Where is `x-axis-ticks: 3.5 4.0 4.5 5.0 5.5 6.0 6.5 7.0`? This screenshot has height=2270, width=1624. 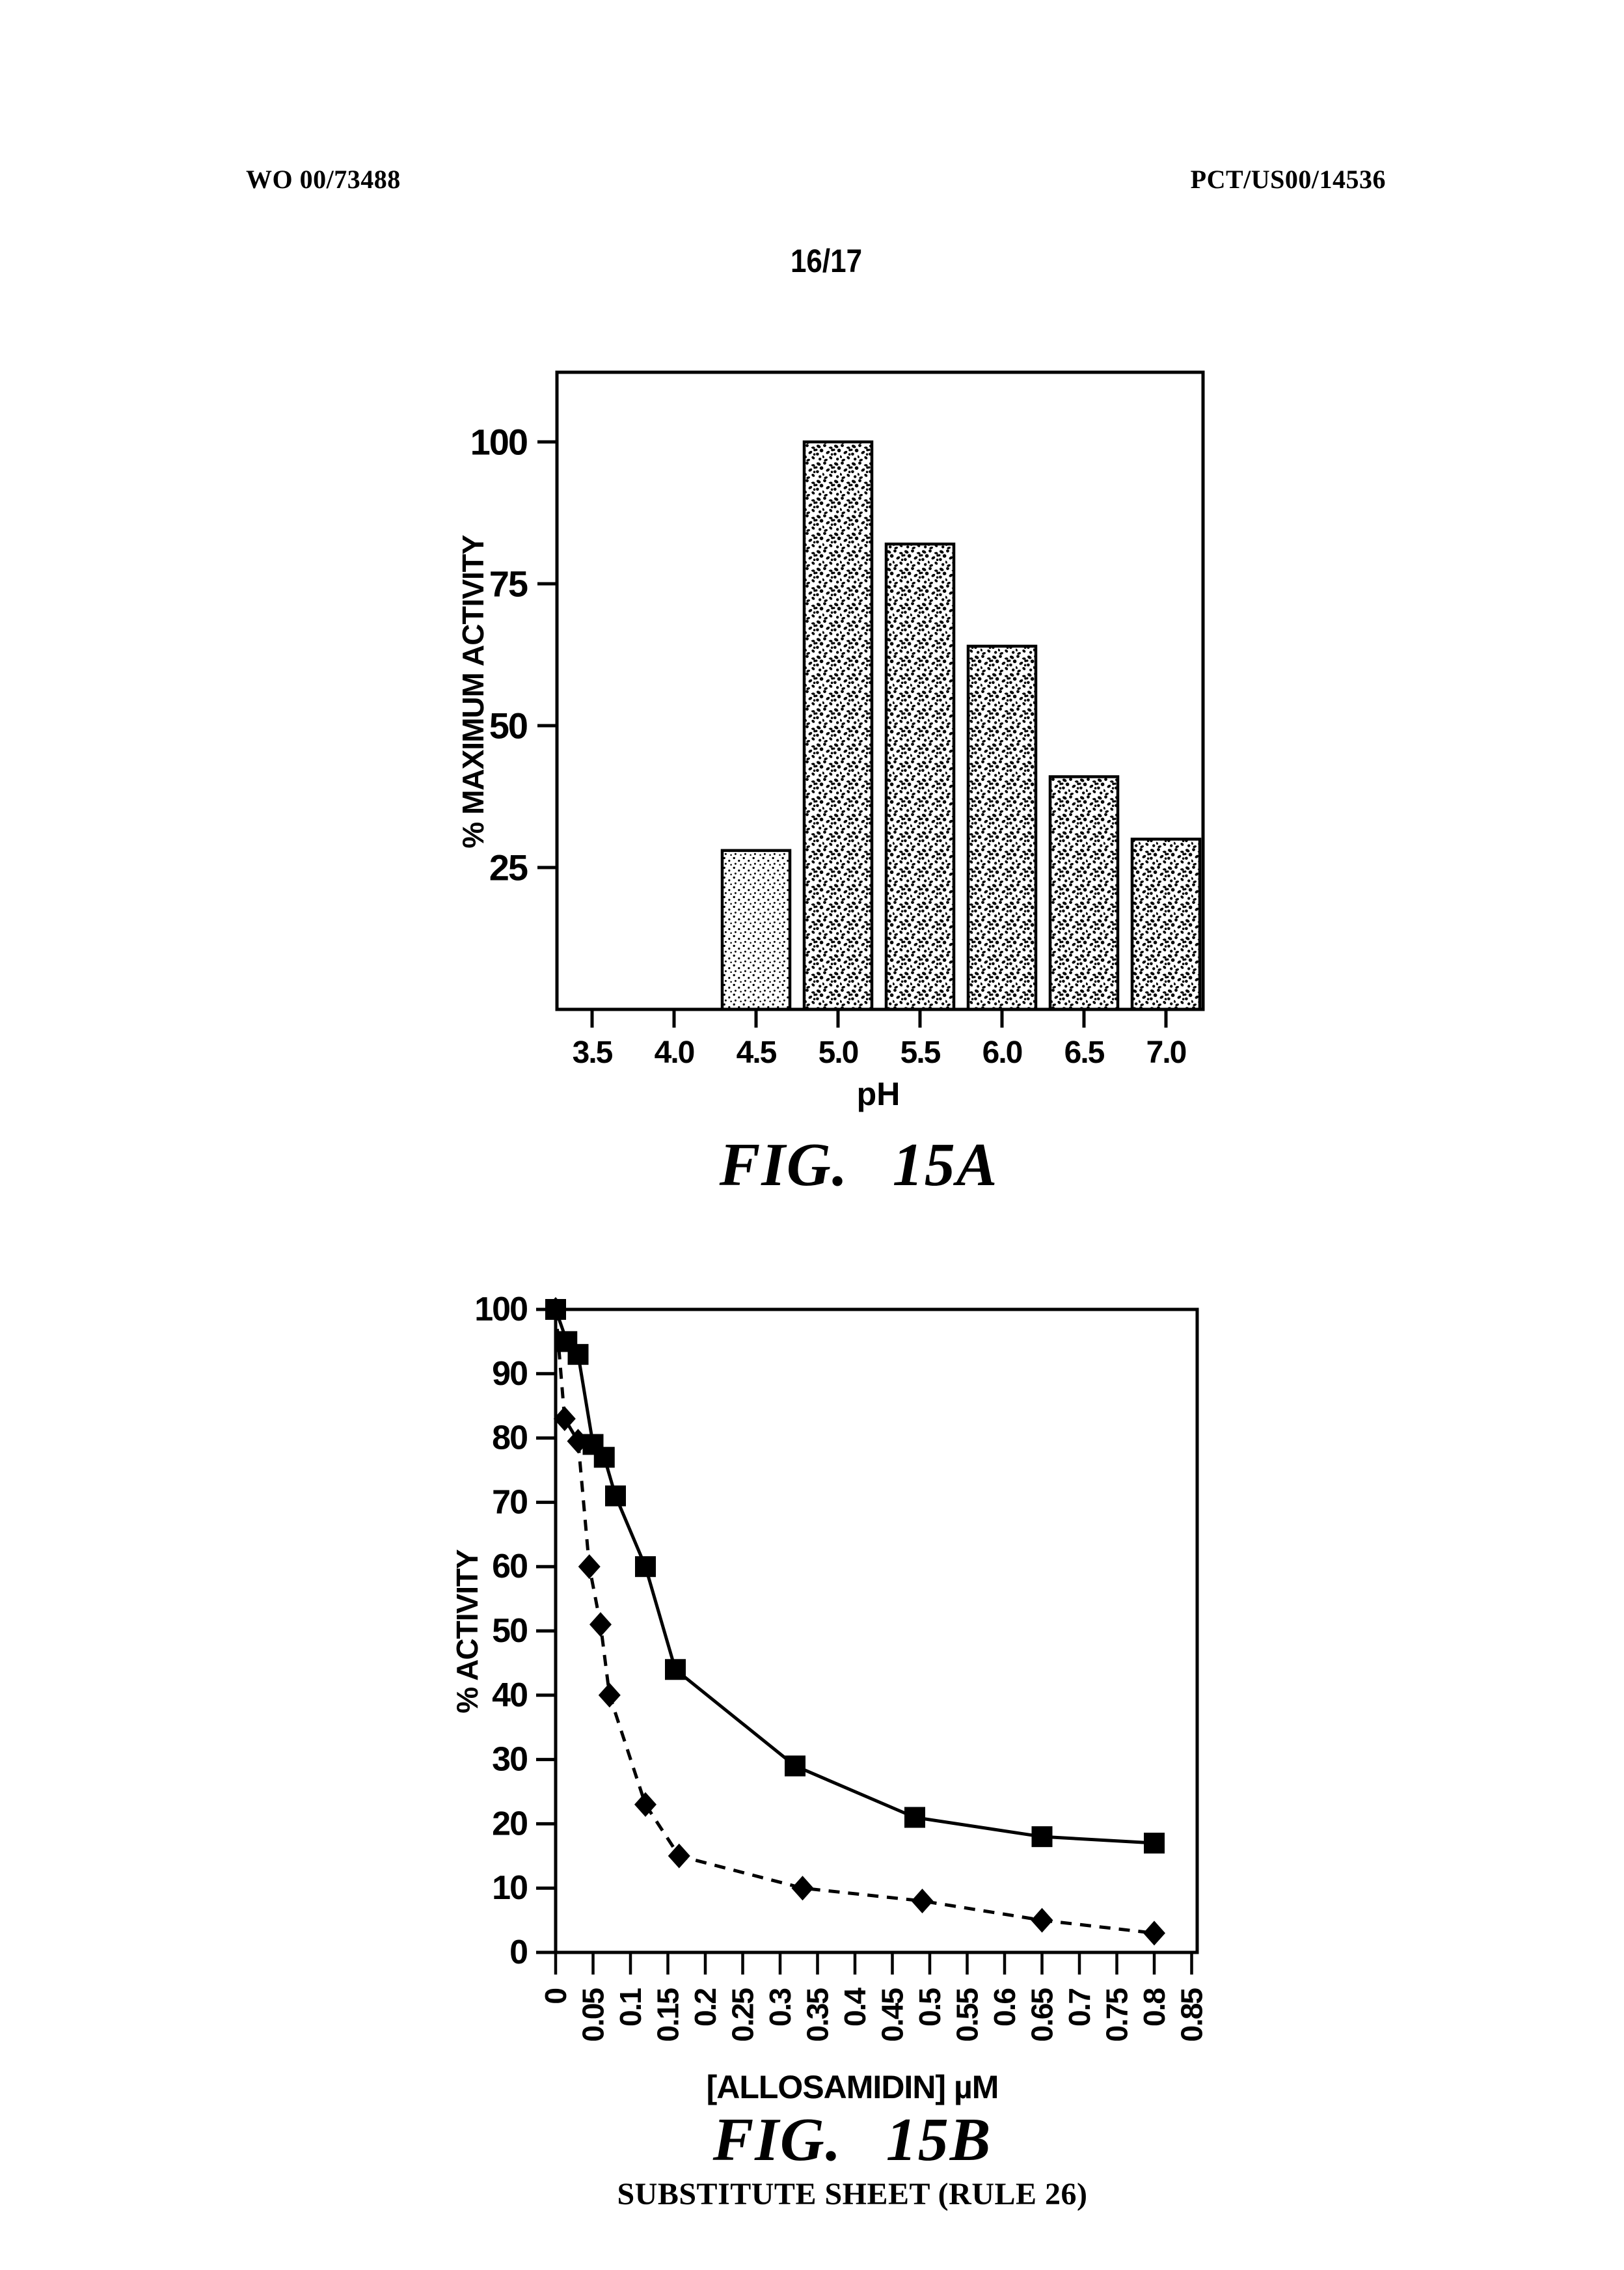 x-axis-ticks: 3.5 4.0 4.5 5.0 5.5 6.0 6.5 7.0 is located at coordinates (880, 1039).